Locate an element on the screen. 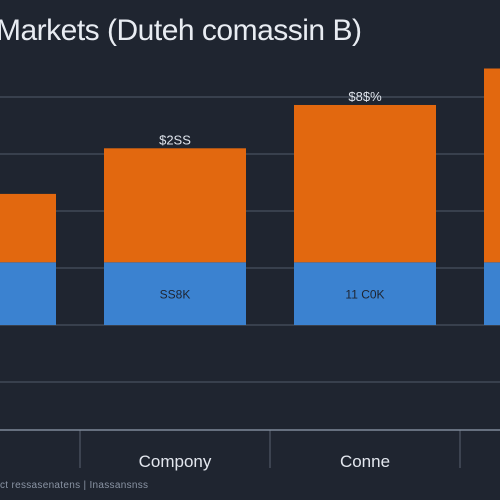 This screenshot has height=500, width=500. bar-inner-label: SS8K is located at coordinates (175, 295).